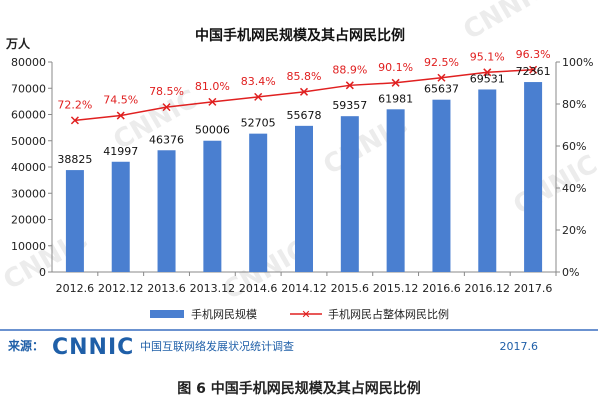  Describe the element at coordinates (120, 100) in the screenshot. I see `percent-value-label: 74.5%` at that location.